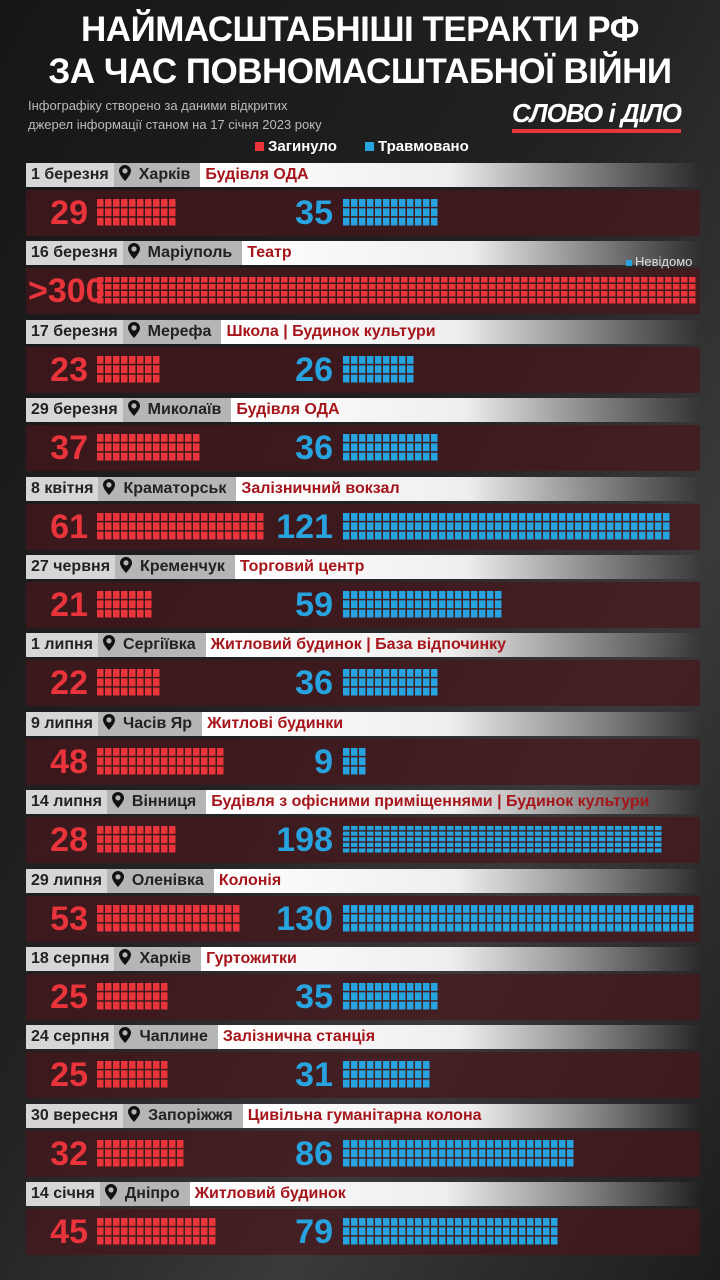  What do you see at coordinates (369, 146) in the screenshot?
I see `legend-swatch` at bounding box center [369, 146].